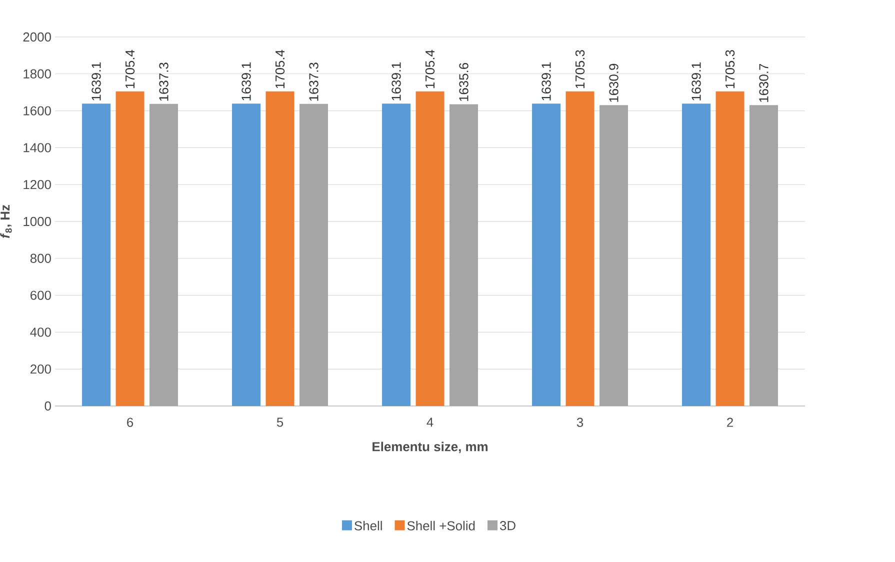 This screenshot has height=562, width=895. Describe the element at coordinates (463, 82) in the screenshot. I see `data-label: 1635.6` at that location.